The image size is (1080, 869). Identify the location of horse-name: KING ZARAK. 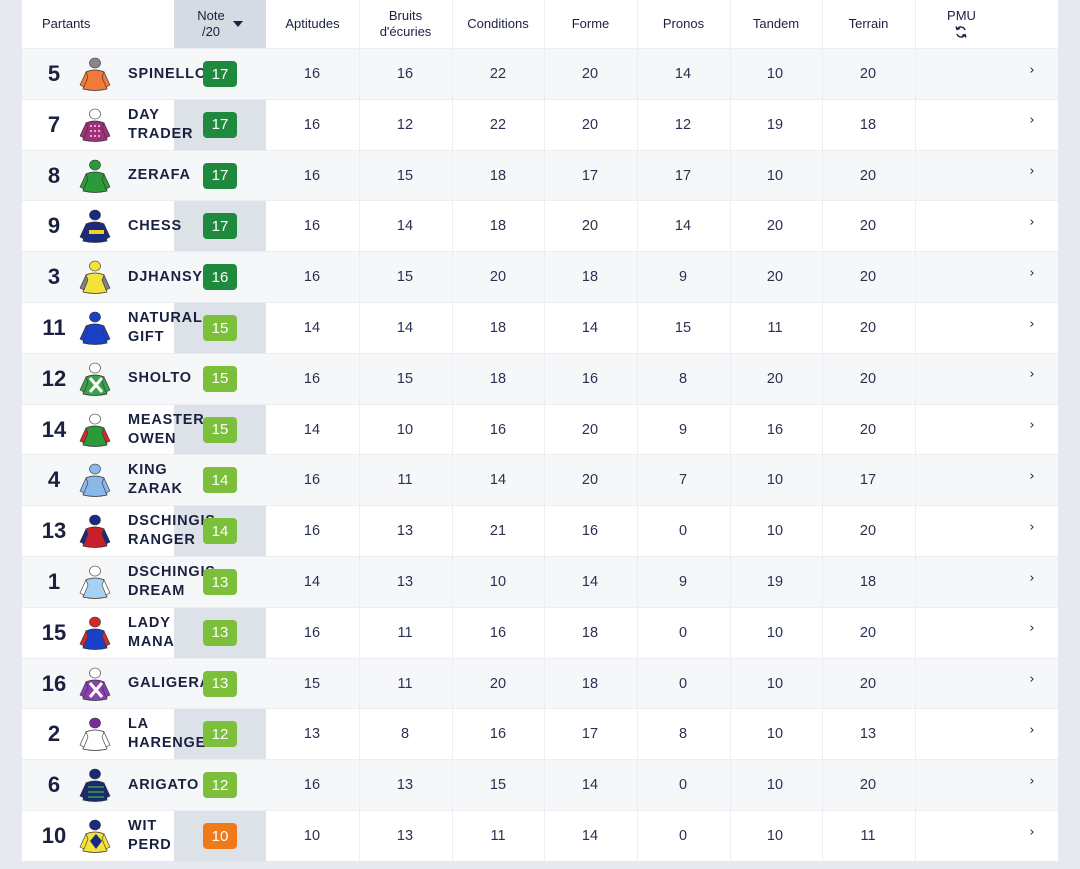
(155, 480).